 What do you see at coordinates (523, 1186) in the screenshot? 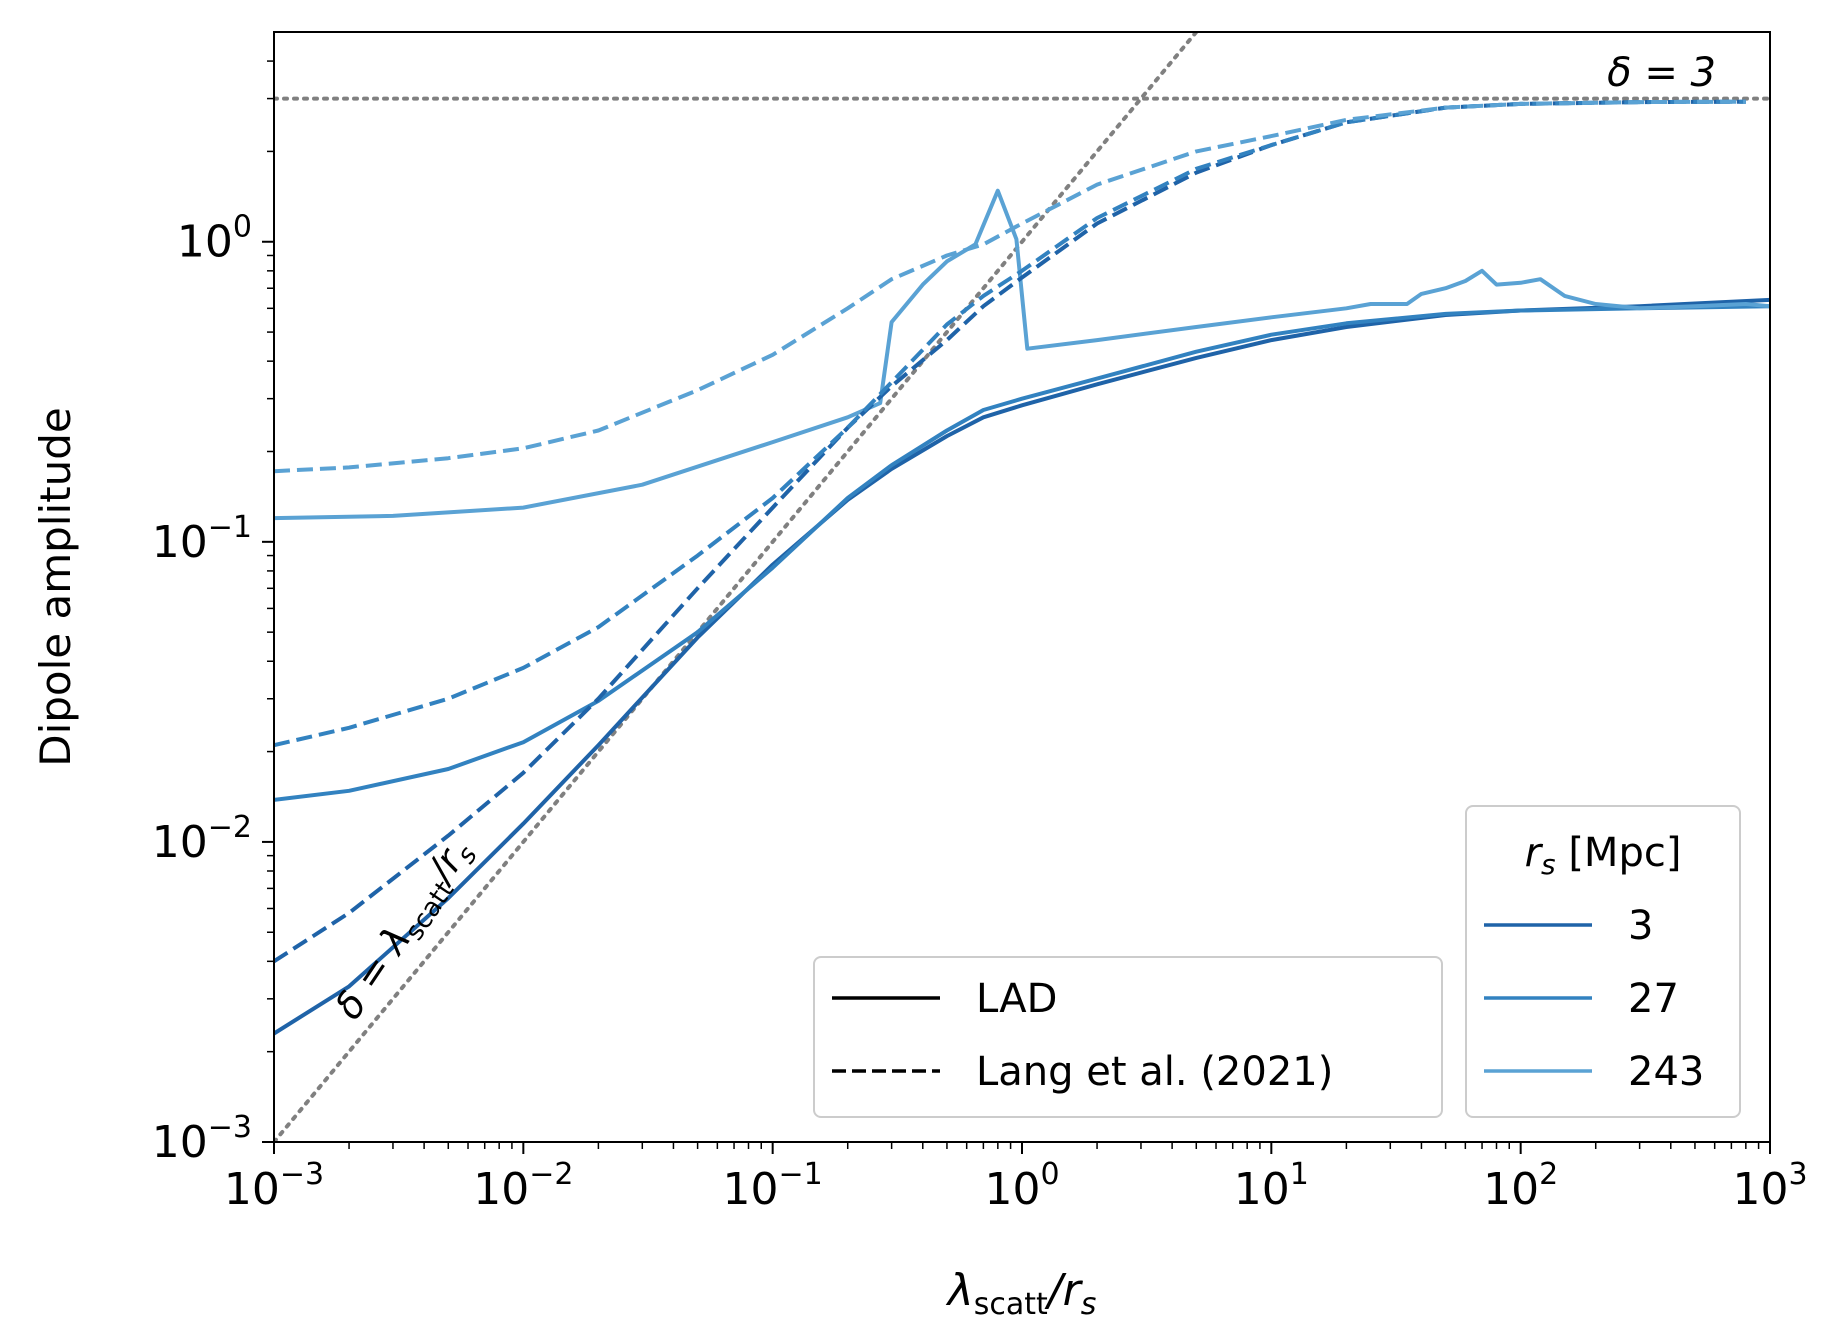
I see `x-tick-label: 10⁻²` at bounding box center [523, 1186].